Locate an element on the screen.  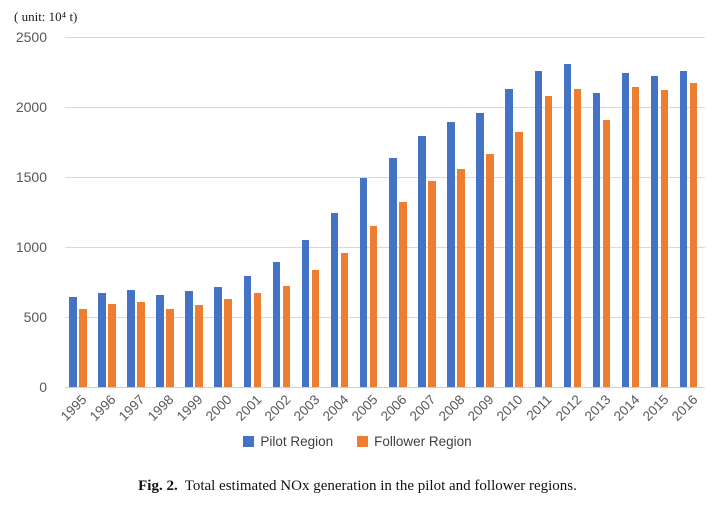
legend: Pilot Region Follower Region is located at coordinates (357, 441).